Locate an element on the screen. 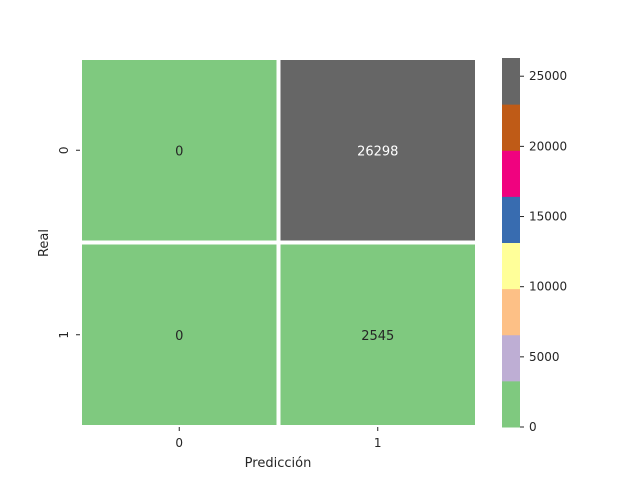 Image resolution: width=640 pixels, height=480 pixels. x-axis-label: Predicción is located at coordinates (278, 463).